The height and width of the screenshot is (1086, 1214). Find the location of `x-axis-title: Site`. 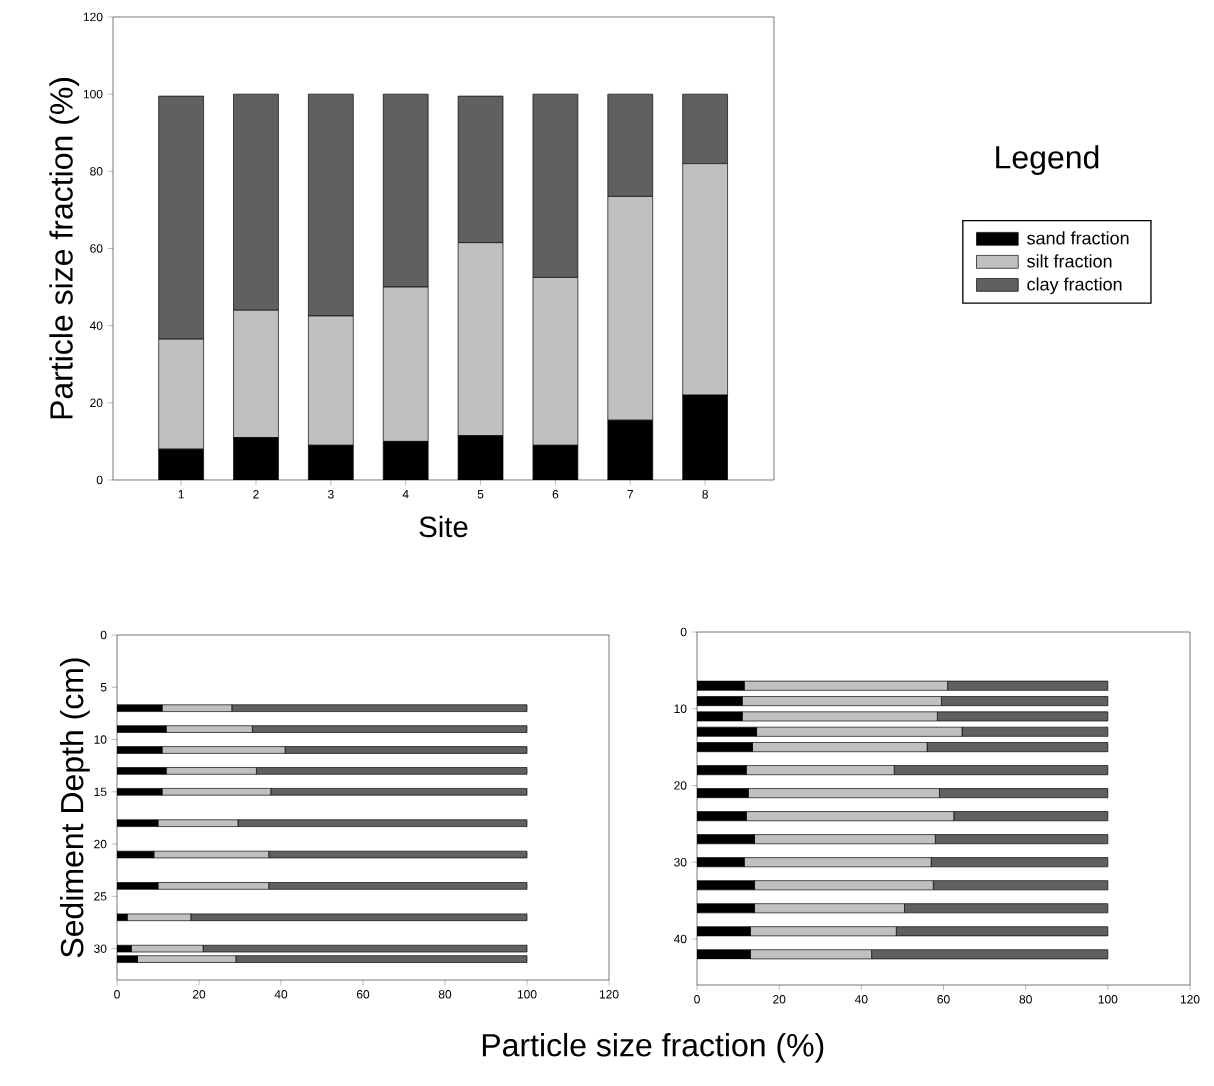

x-axis-title: Site is located at coordinates (443, 526).